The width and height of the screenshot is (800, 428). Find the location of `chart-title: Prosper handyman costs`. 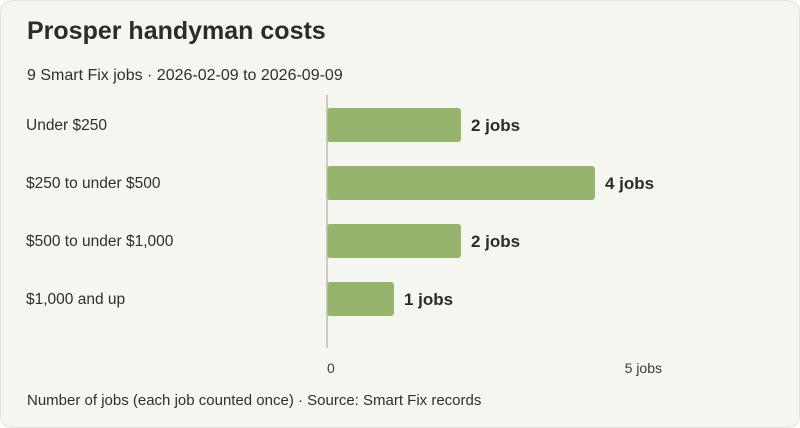

chart-title: Prosper handyman costs is located at coordinates (176, 31).